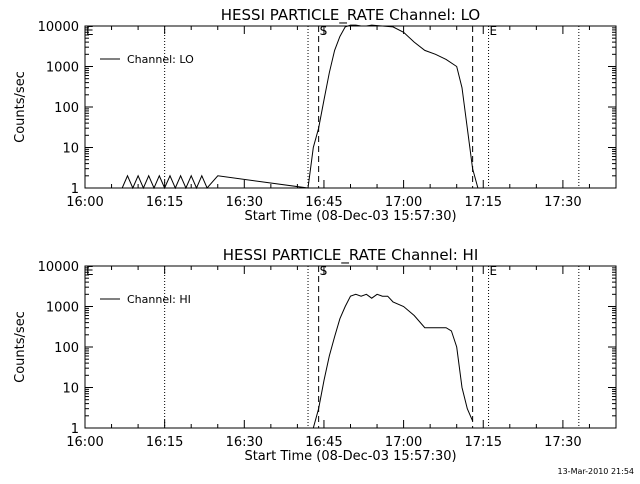  Describe the element at coordinates (351, 255) in the screenshot. I see `panel-2-title: HESSI PARTICLE_RATE Channel: HI` at that location.